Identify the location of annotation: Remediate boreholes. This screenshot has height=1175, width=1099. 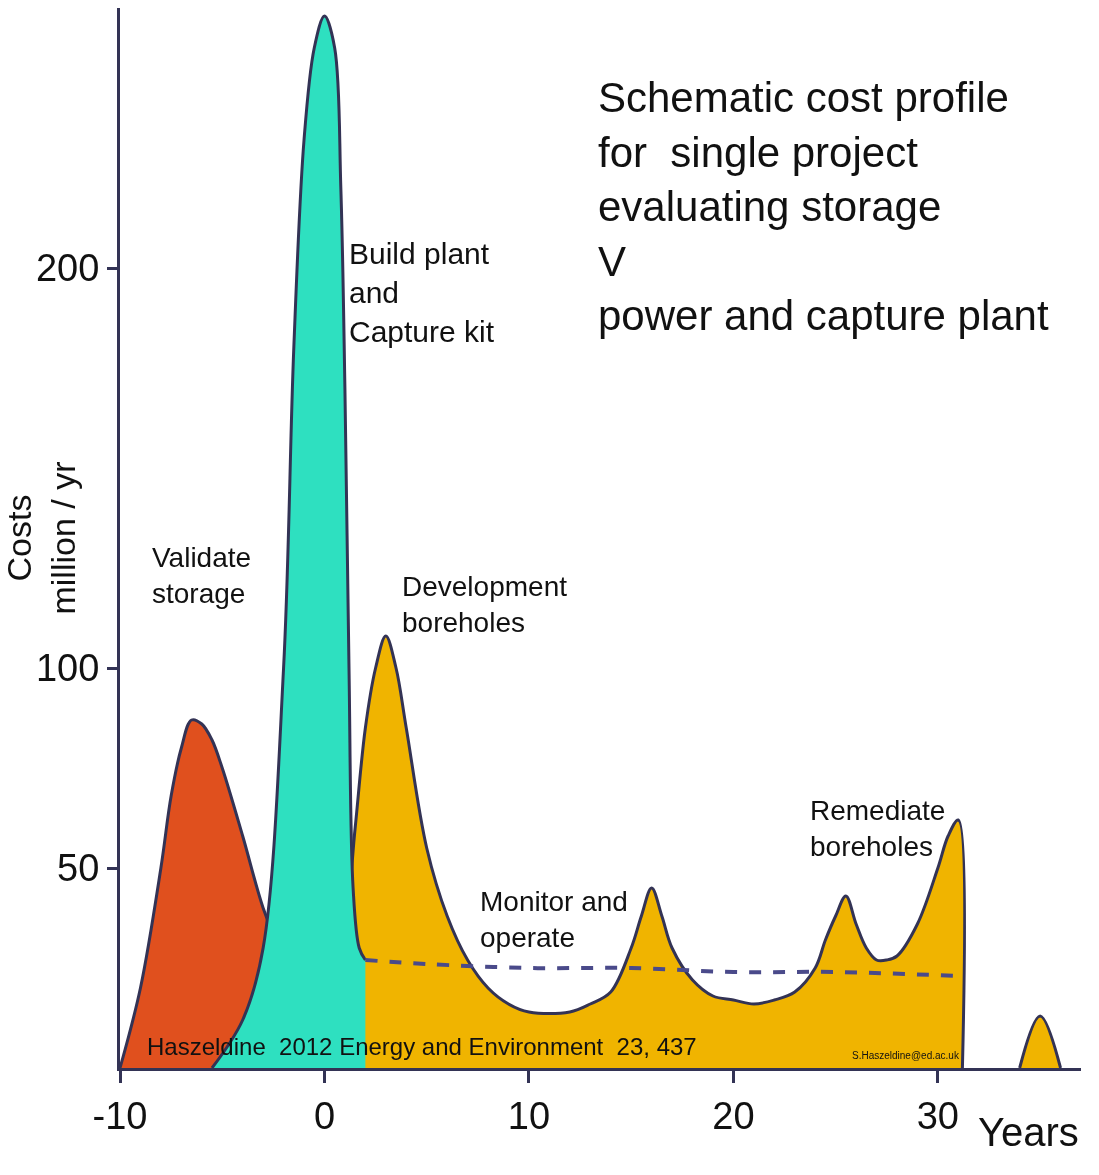
(878, 829).